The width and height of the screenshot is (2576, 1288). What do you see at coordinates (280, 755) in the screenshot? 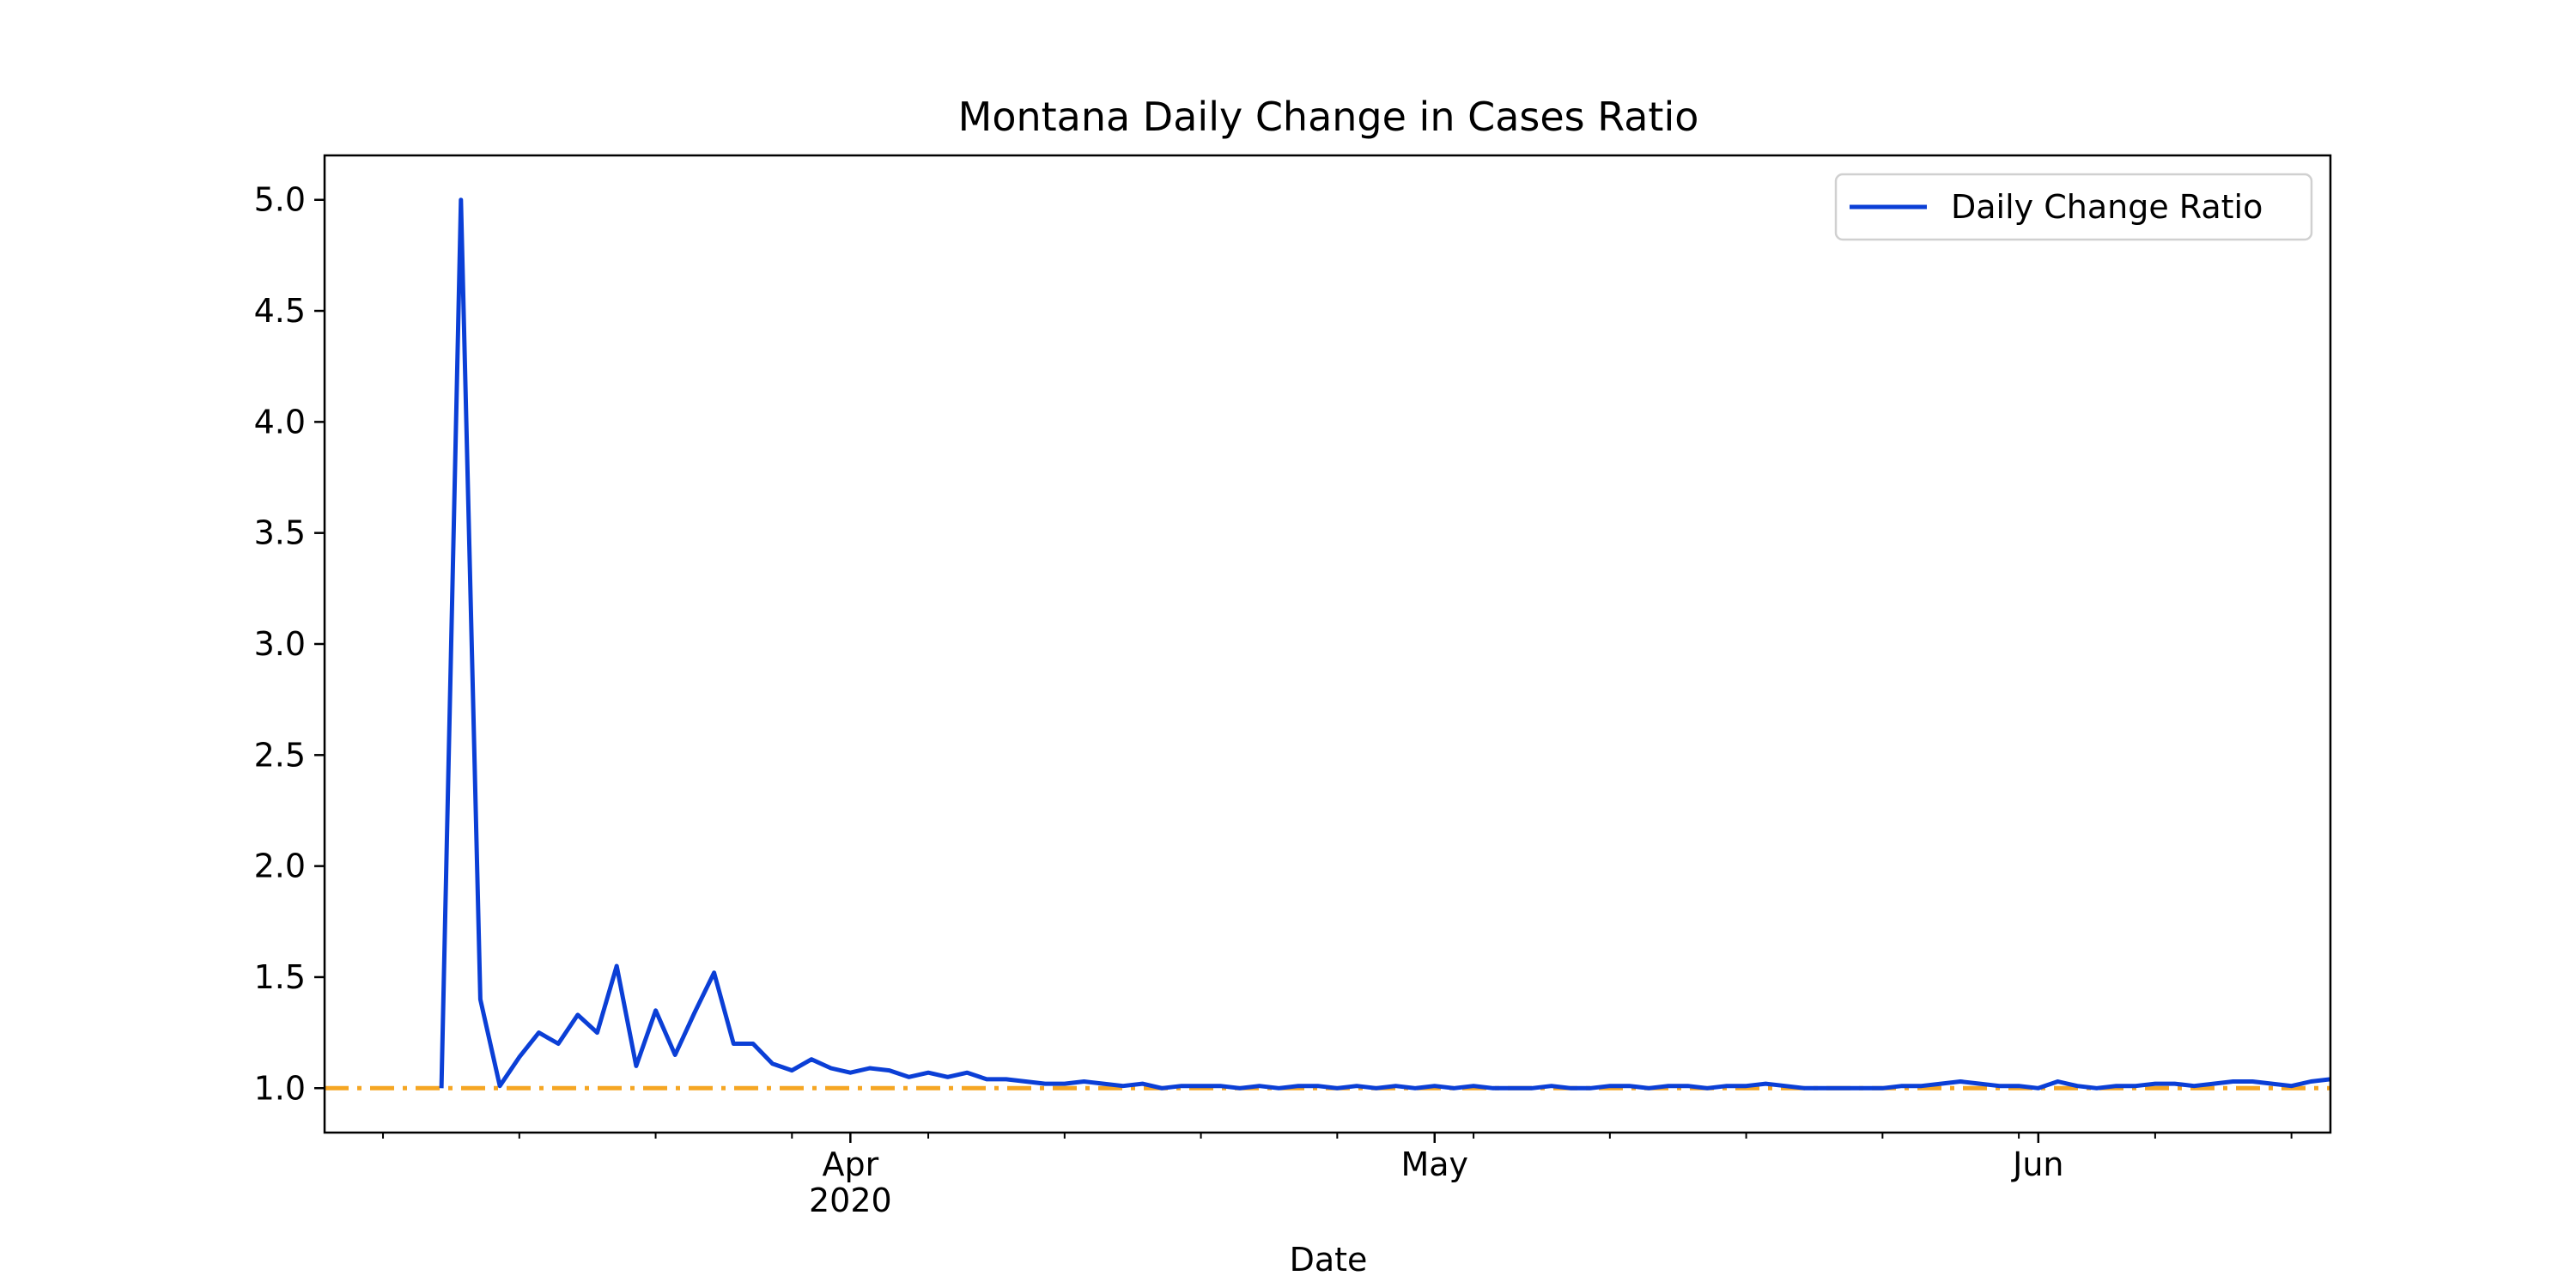
I see `y-tick-label: 2.5` at bounding box center [280, 755].